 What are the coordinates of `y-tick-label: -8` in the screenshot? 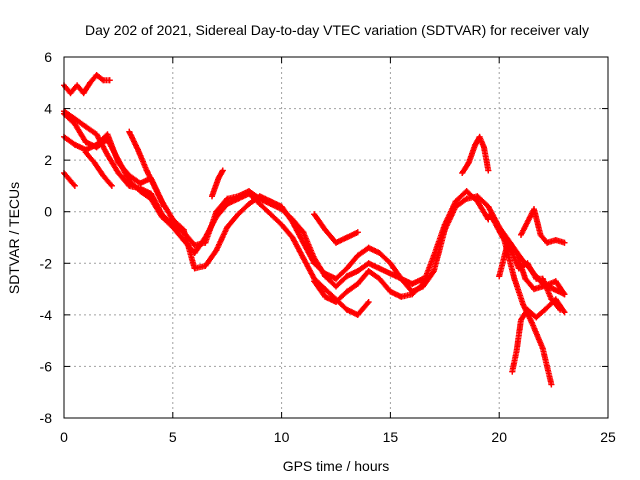 It's located at (46, 418).